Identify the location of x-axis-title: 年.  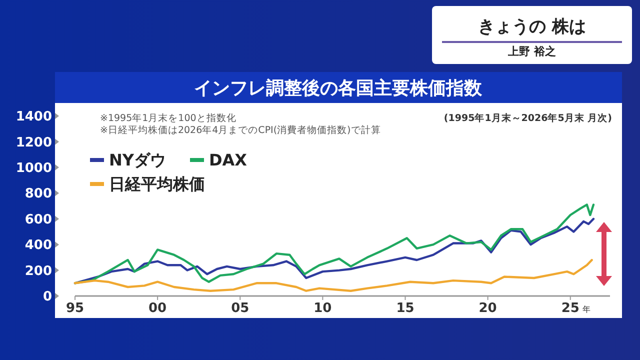
(586, 309).